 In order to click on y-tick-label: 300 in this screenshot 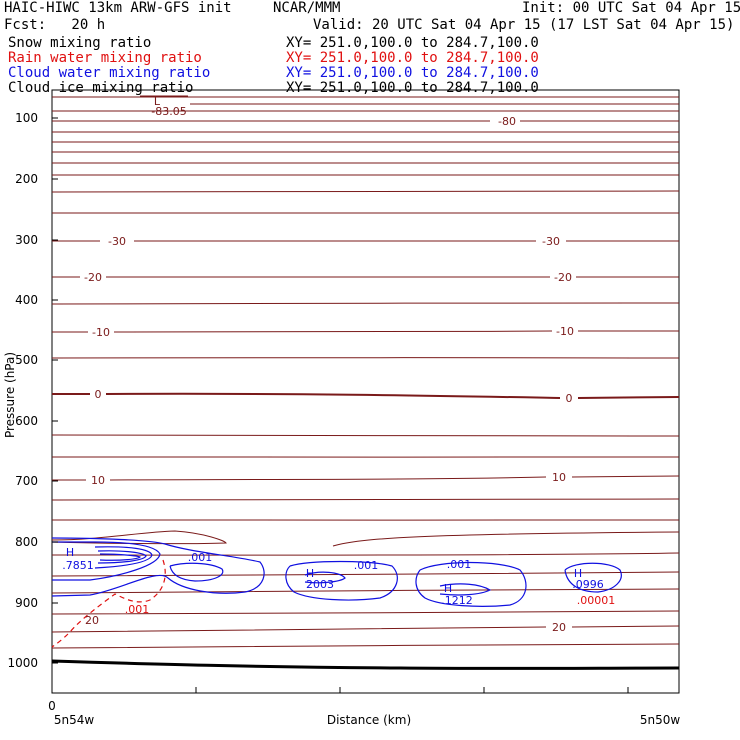, I will do `click(26, 240)`.